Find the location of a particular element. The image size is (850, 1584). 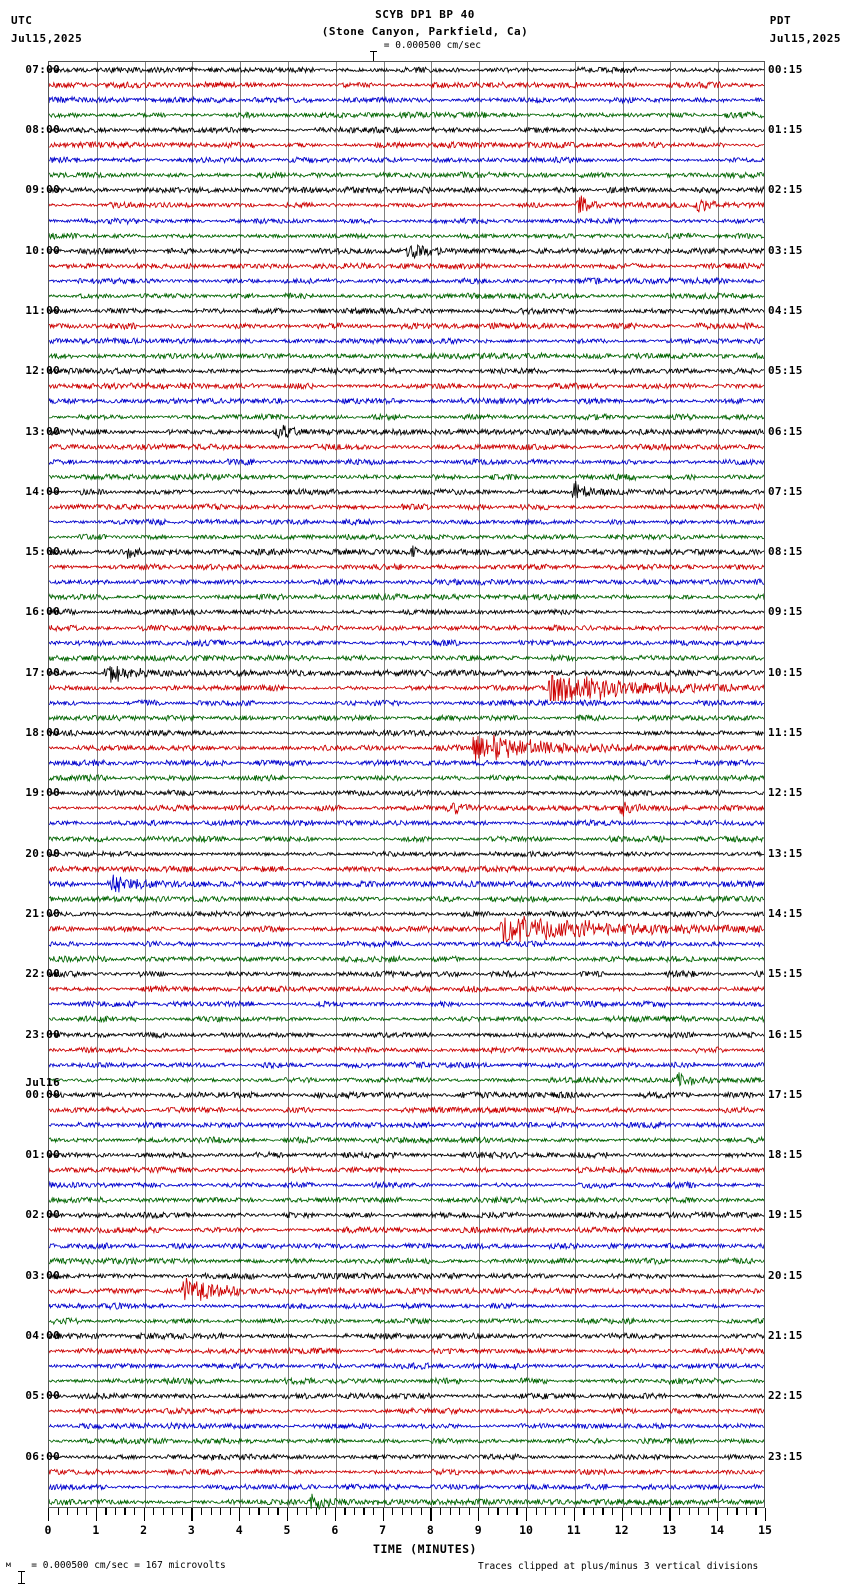

utc-hour-label: 09:00 is located at coordinates (42, 190).